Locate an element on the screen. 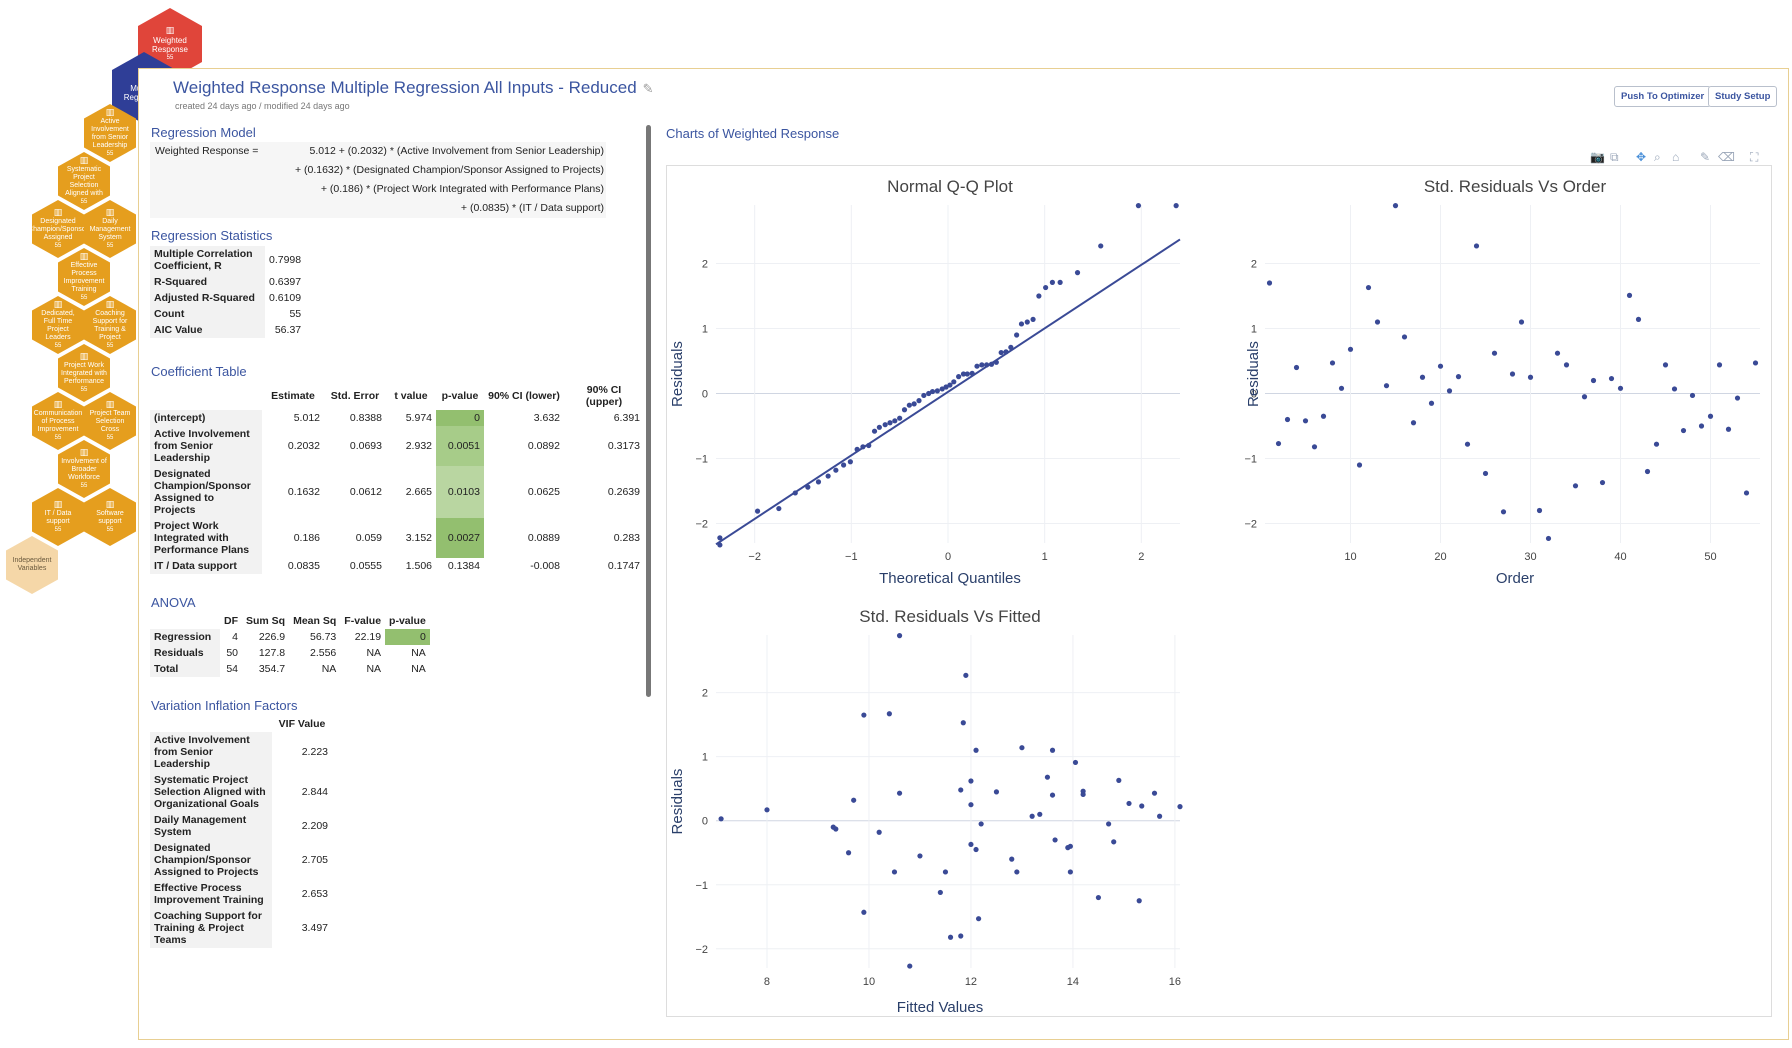 Image resolution: width=1792 pixels, height=1048 pixels. vif-label: Daily Management System is located at coordinates (211, 826).